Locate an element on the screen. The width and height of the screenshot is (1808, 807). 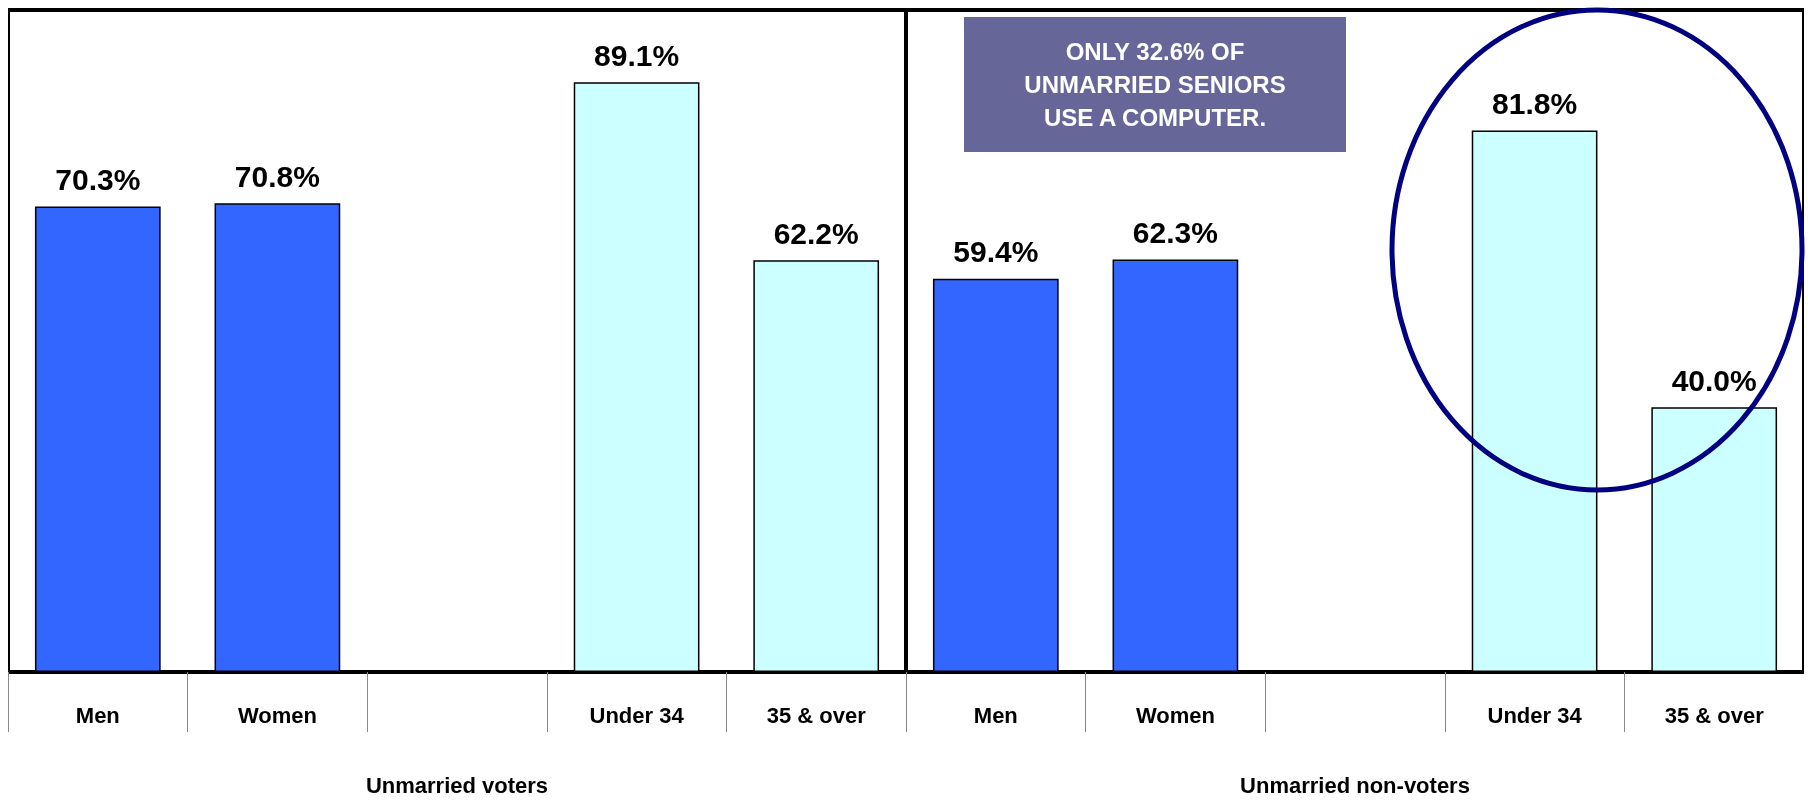
annotation: ONLY 32.6% OF UNMARRIED SENIORS USE A COMPUTER. is located at coordinates (1155, 84).